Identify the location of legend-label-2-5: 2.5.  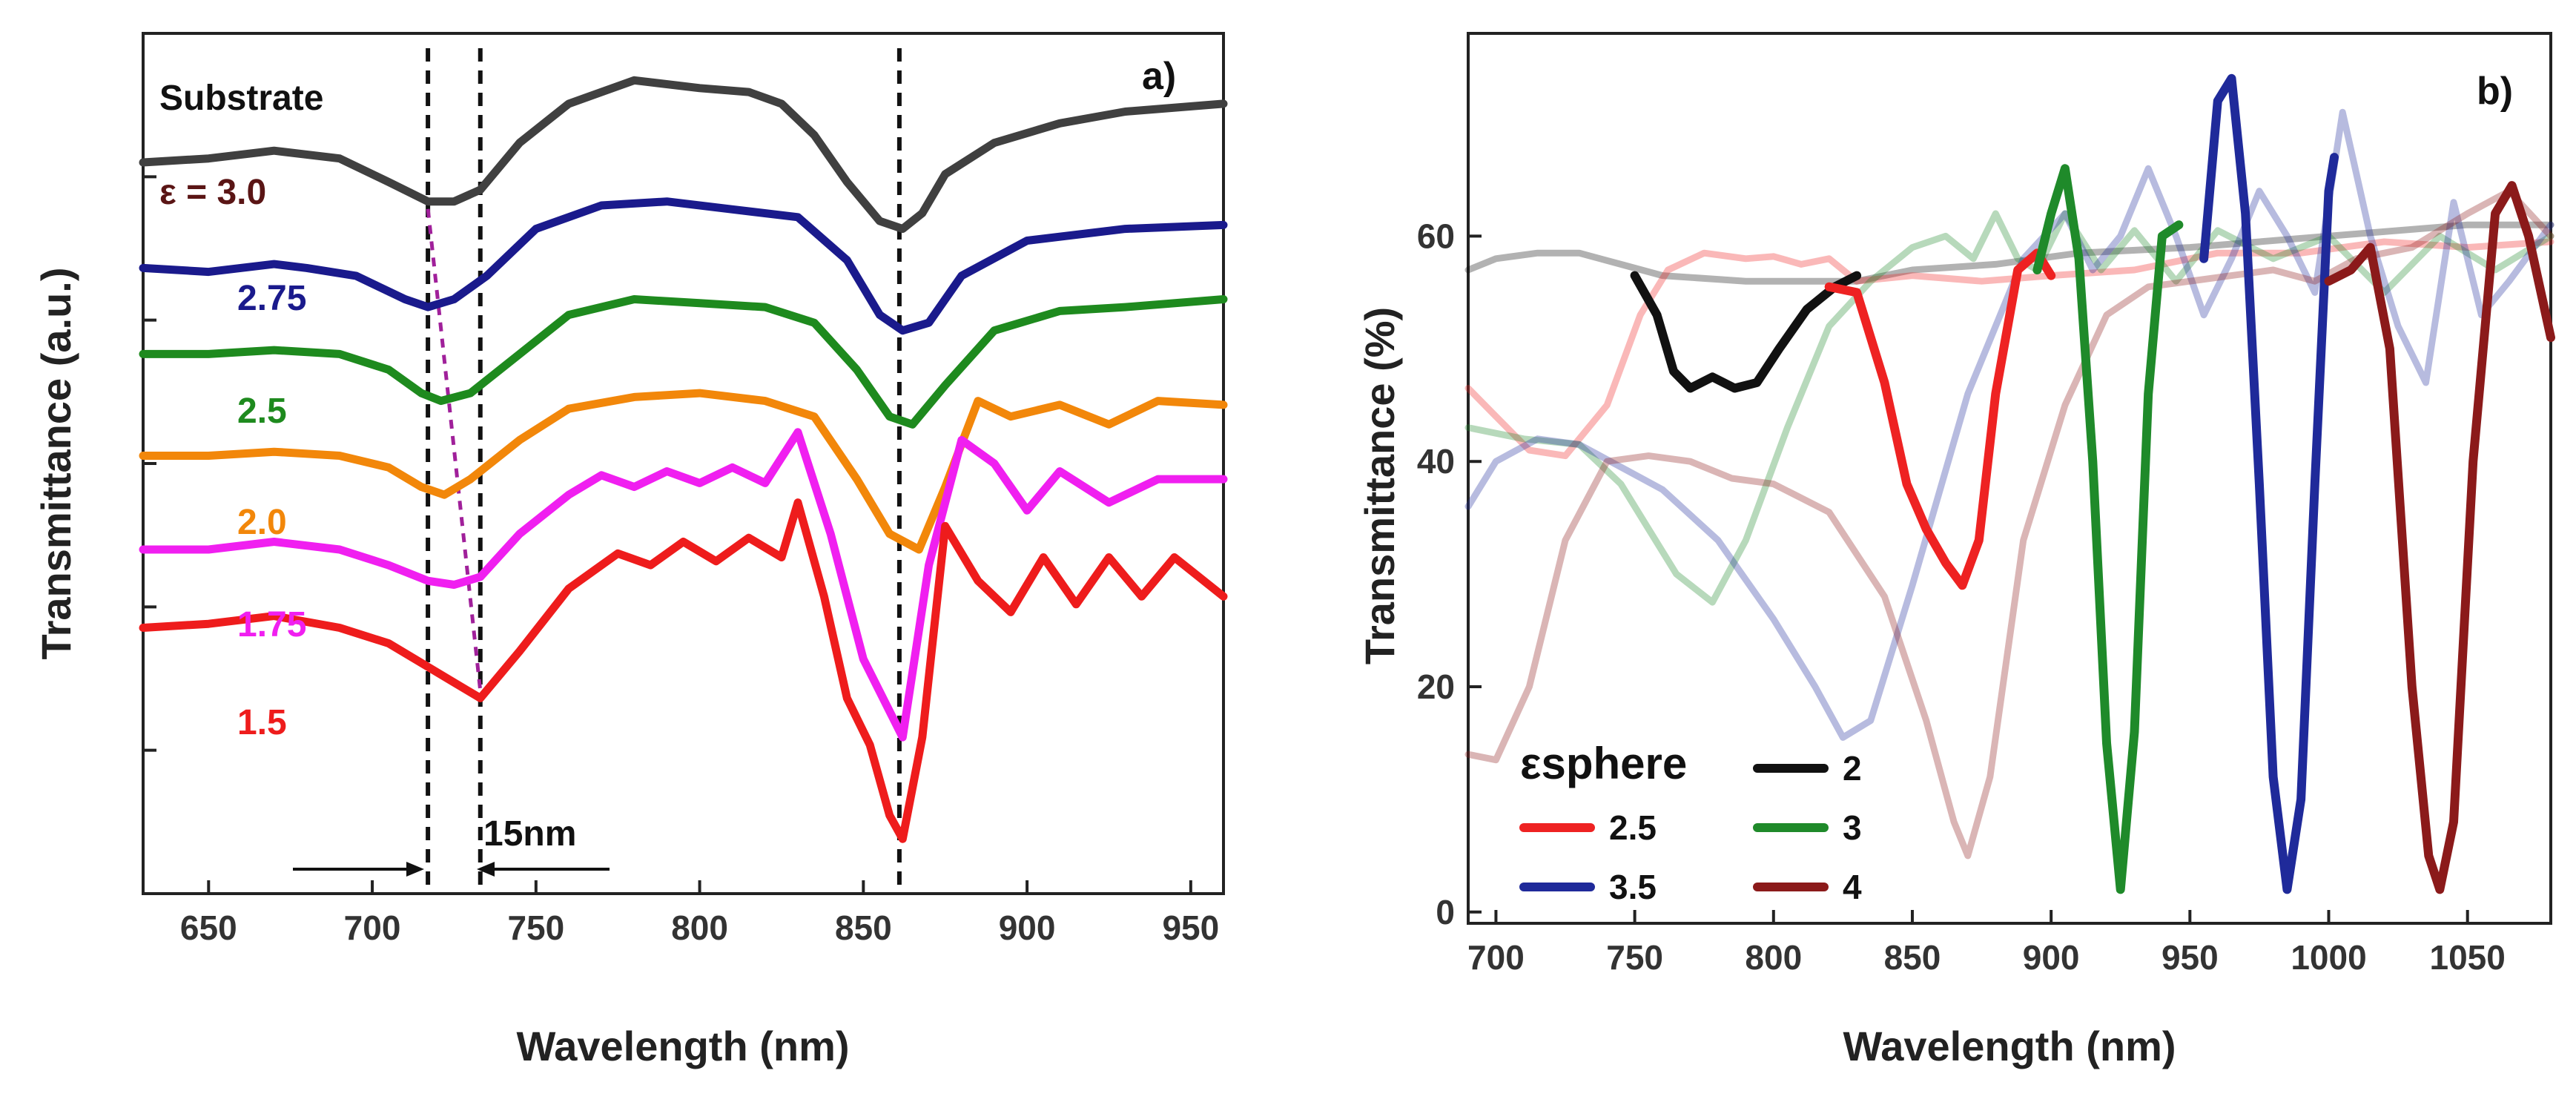
(1633, 827).